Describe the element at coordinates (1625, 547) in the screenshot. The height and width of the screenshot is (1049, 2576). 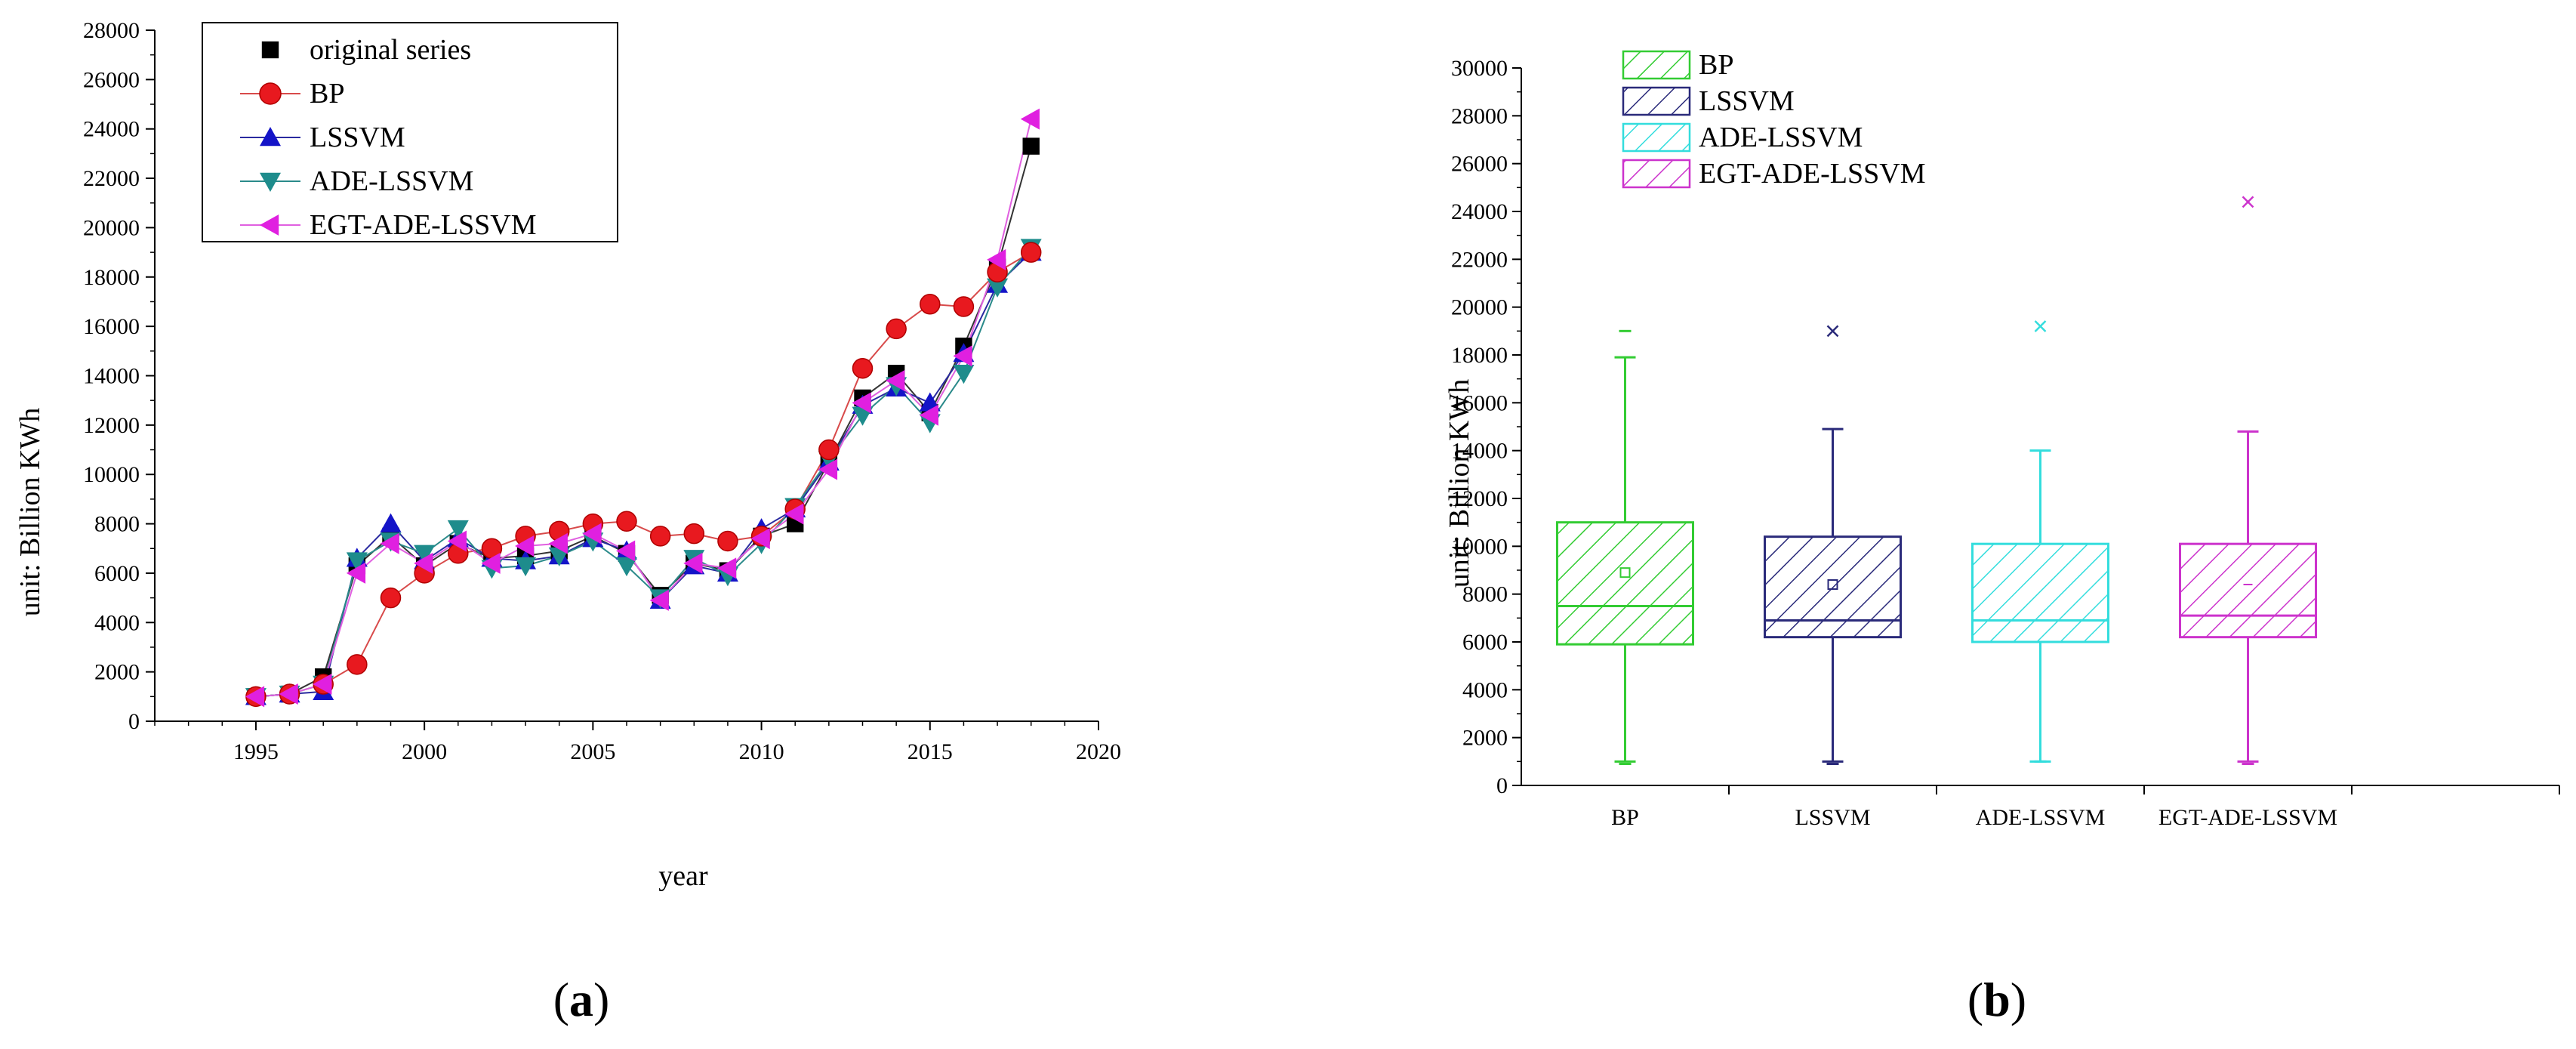
I see `box-box_bp` at that location.